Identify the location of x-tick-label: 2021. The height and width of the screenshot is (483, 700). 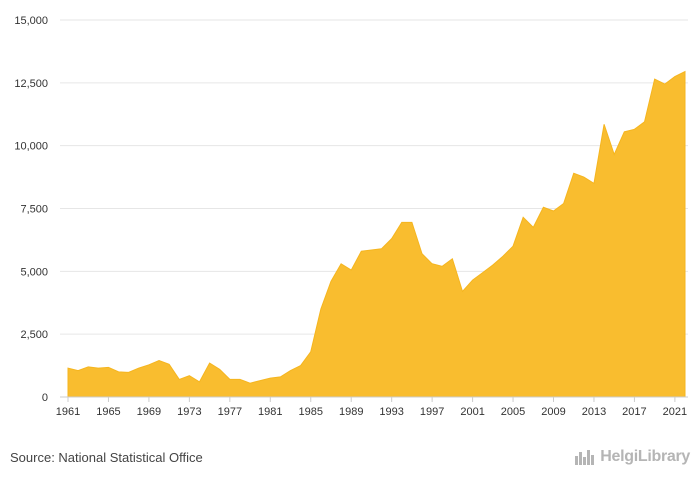
(675, 412).